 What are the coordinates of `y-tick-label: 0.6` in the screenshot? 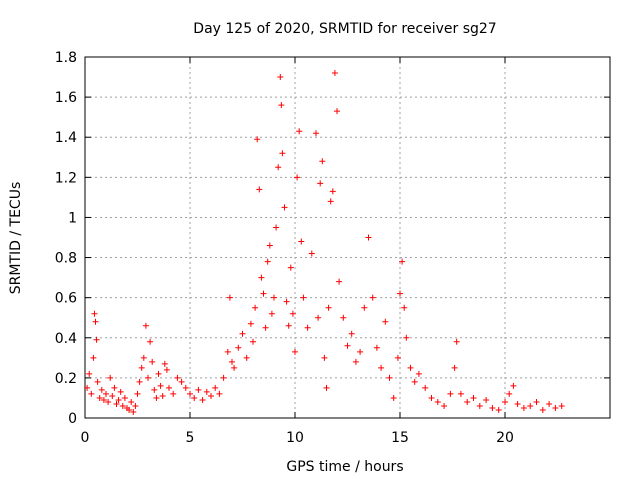 It's located at (66, 299).